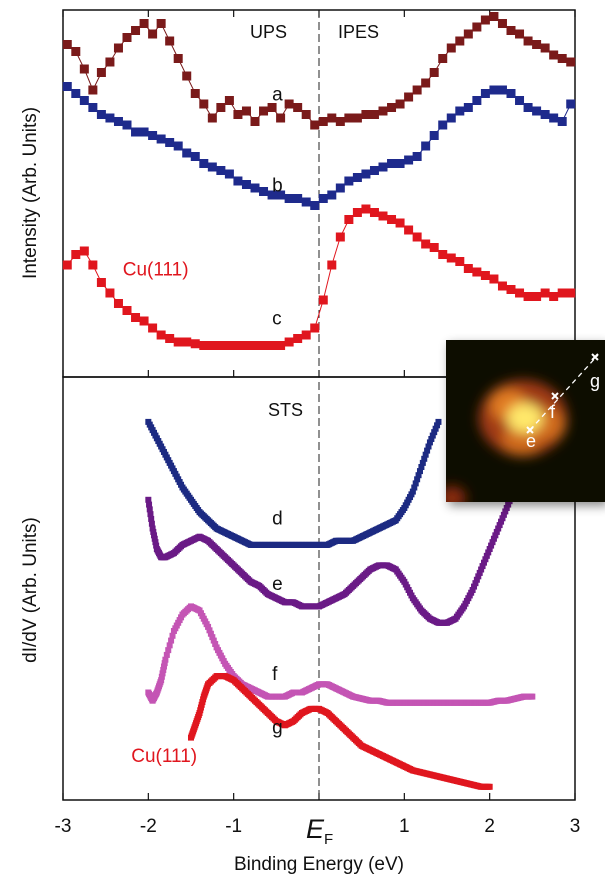  I want to click on fermi-label-sub: F, so click(328, 839).